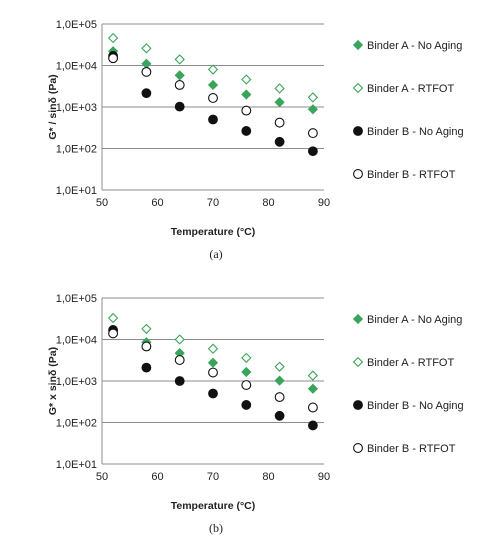  What do you see at coordinates (215, 254) in the screenshot?
I see `figure-caption: (a)` at bounding box center [215, 254].